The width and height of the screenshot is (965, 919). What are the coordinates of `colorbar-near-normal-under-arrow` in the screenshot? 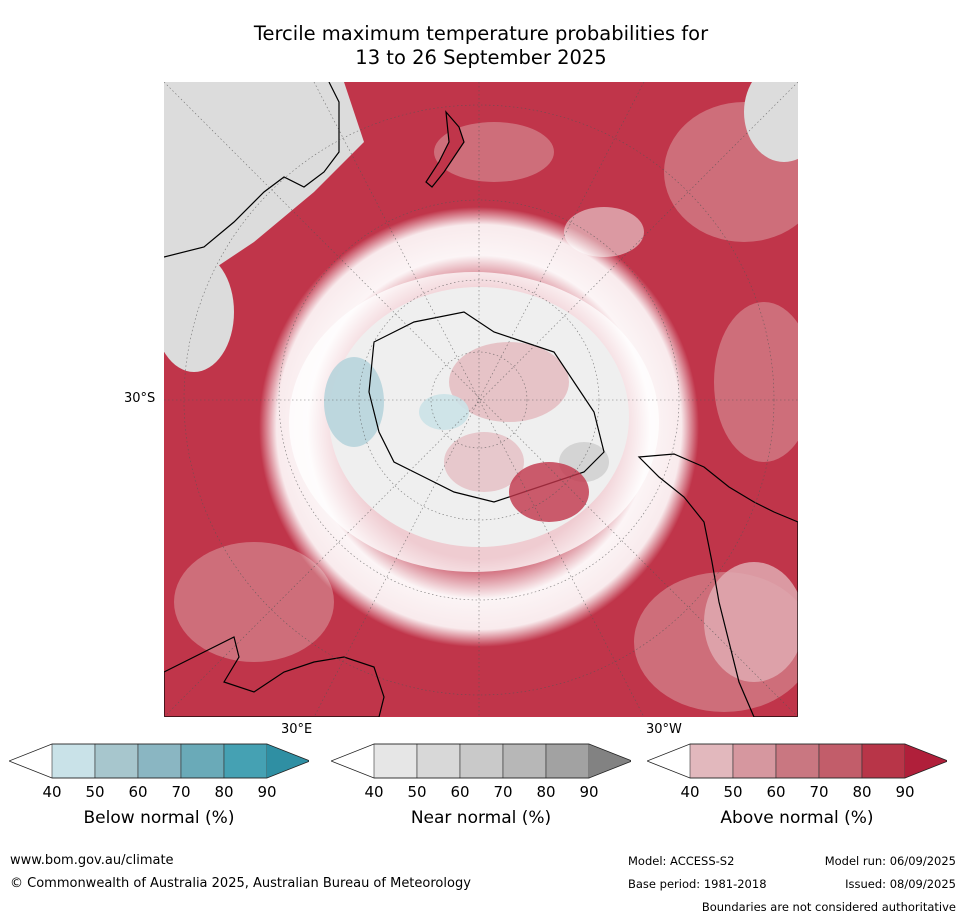 It's located at (352, 761).